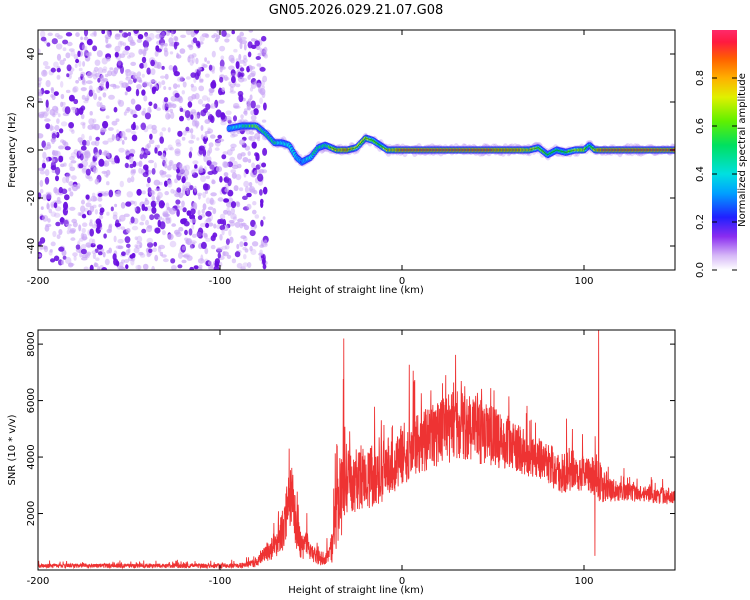 Image resolution: width=750 pixels, height=600 pixels. I want to click on snr-y-label: SNR (10 * v/v), so click(12, 449).